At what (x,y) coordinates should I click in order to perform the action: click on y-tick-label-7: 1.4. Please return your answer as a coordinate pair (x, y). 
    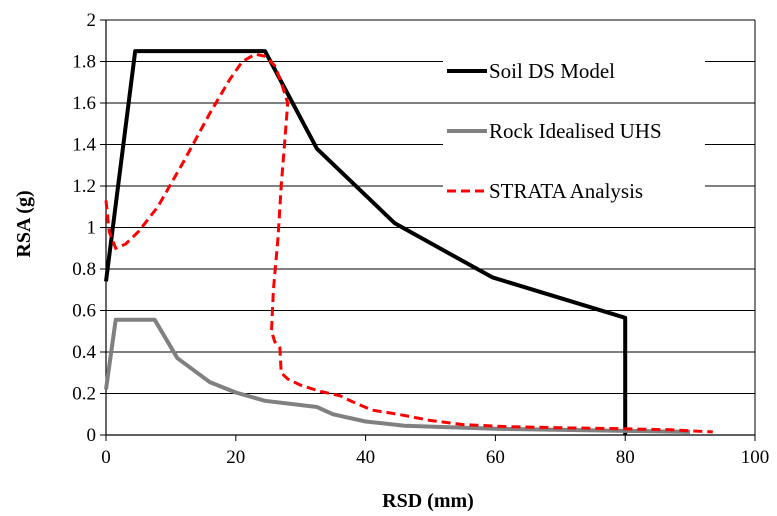
    Looking at the image, I should click on (84, 145).